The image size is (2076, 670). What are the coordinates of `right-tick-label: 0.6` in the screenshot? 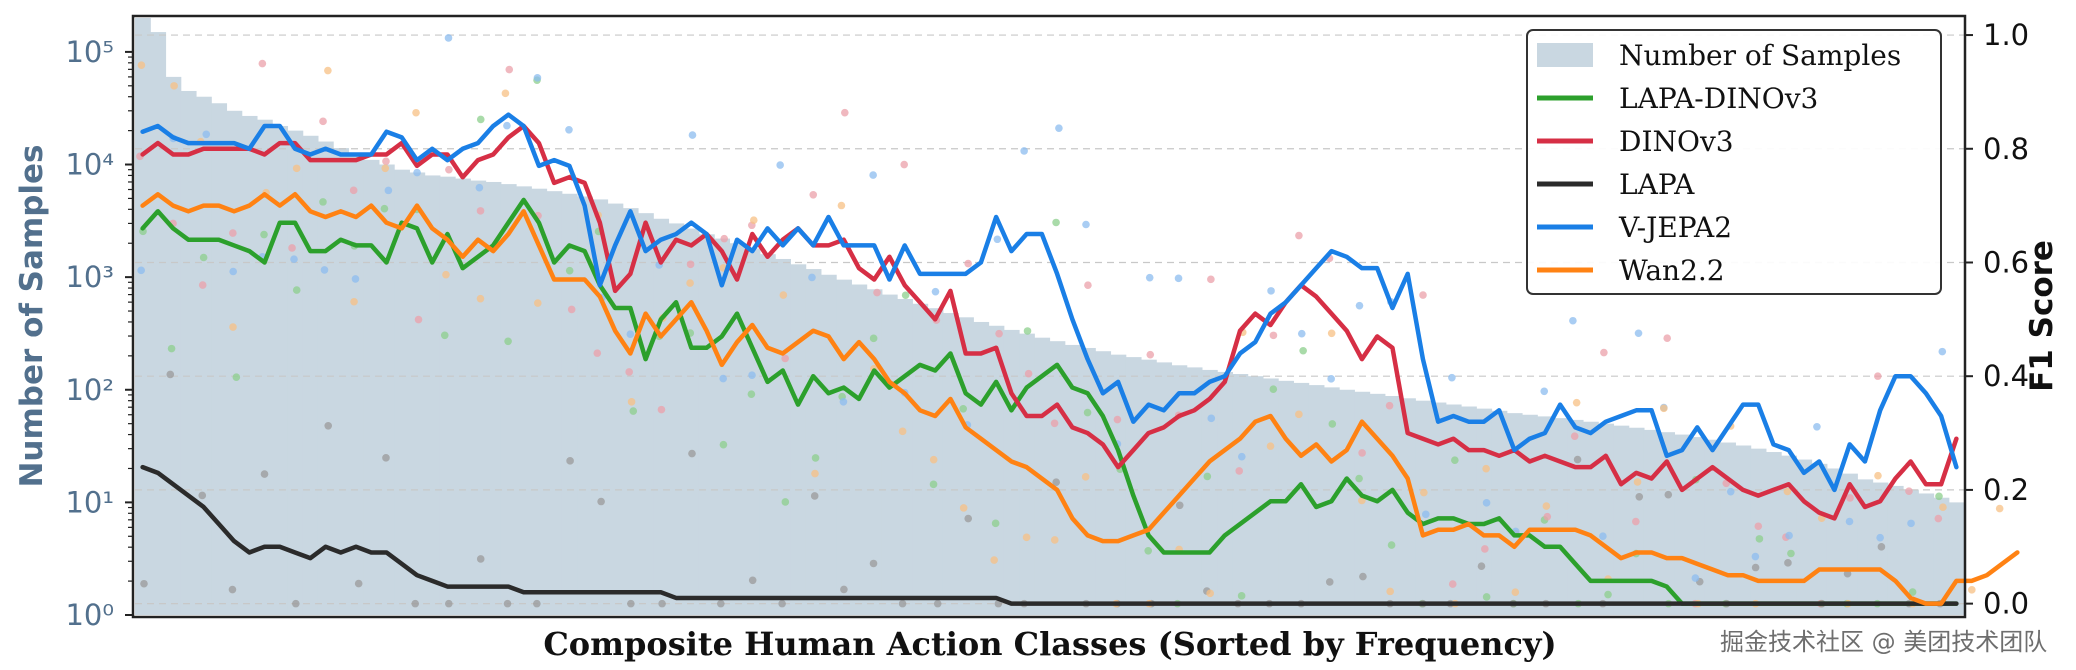 It's located at (2006, 262).